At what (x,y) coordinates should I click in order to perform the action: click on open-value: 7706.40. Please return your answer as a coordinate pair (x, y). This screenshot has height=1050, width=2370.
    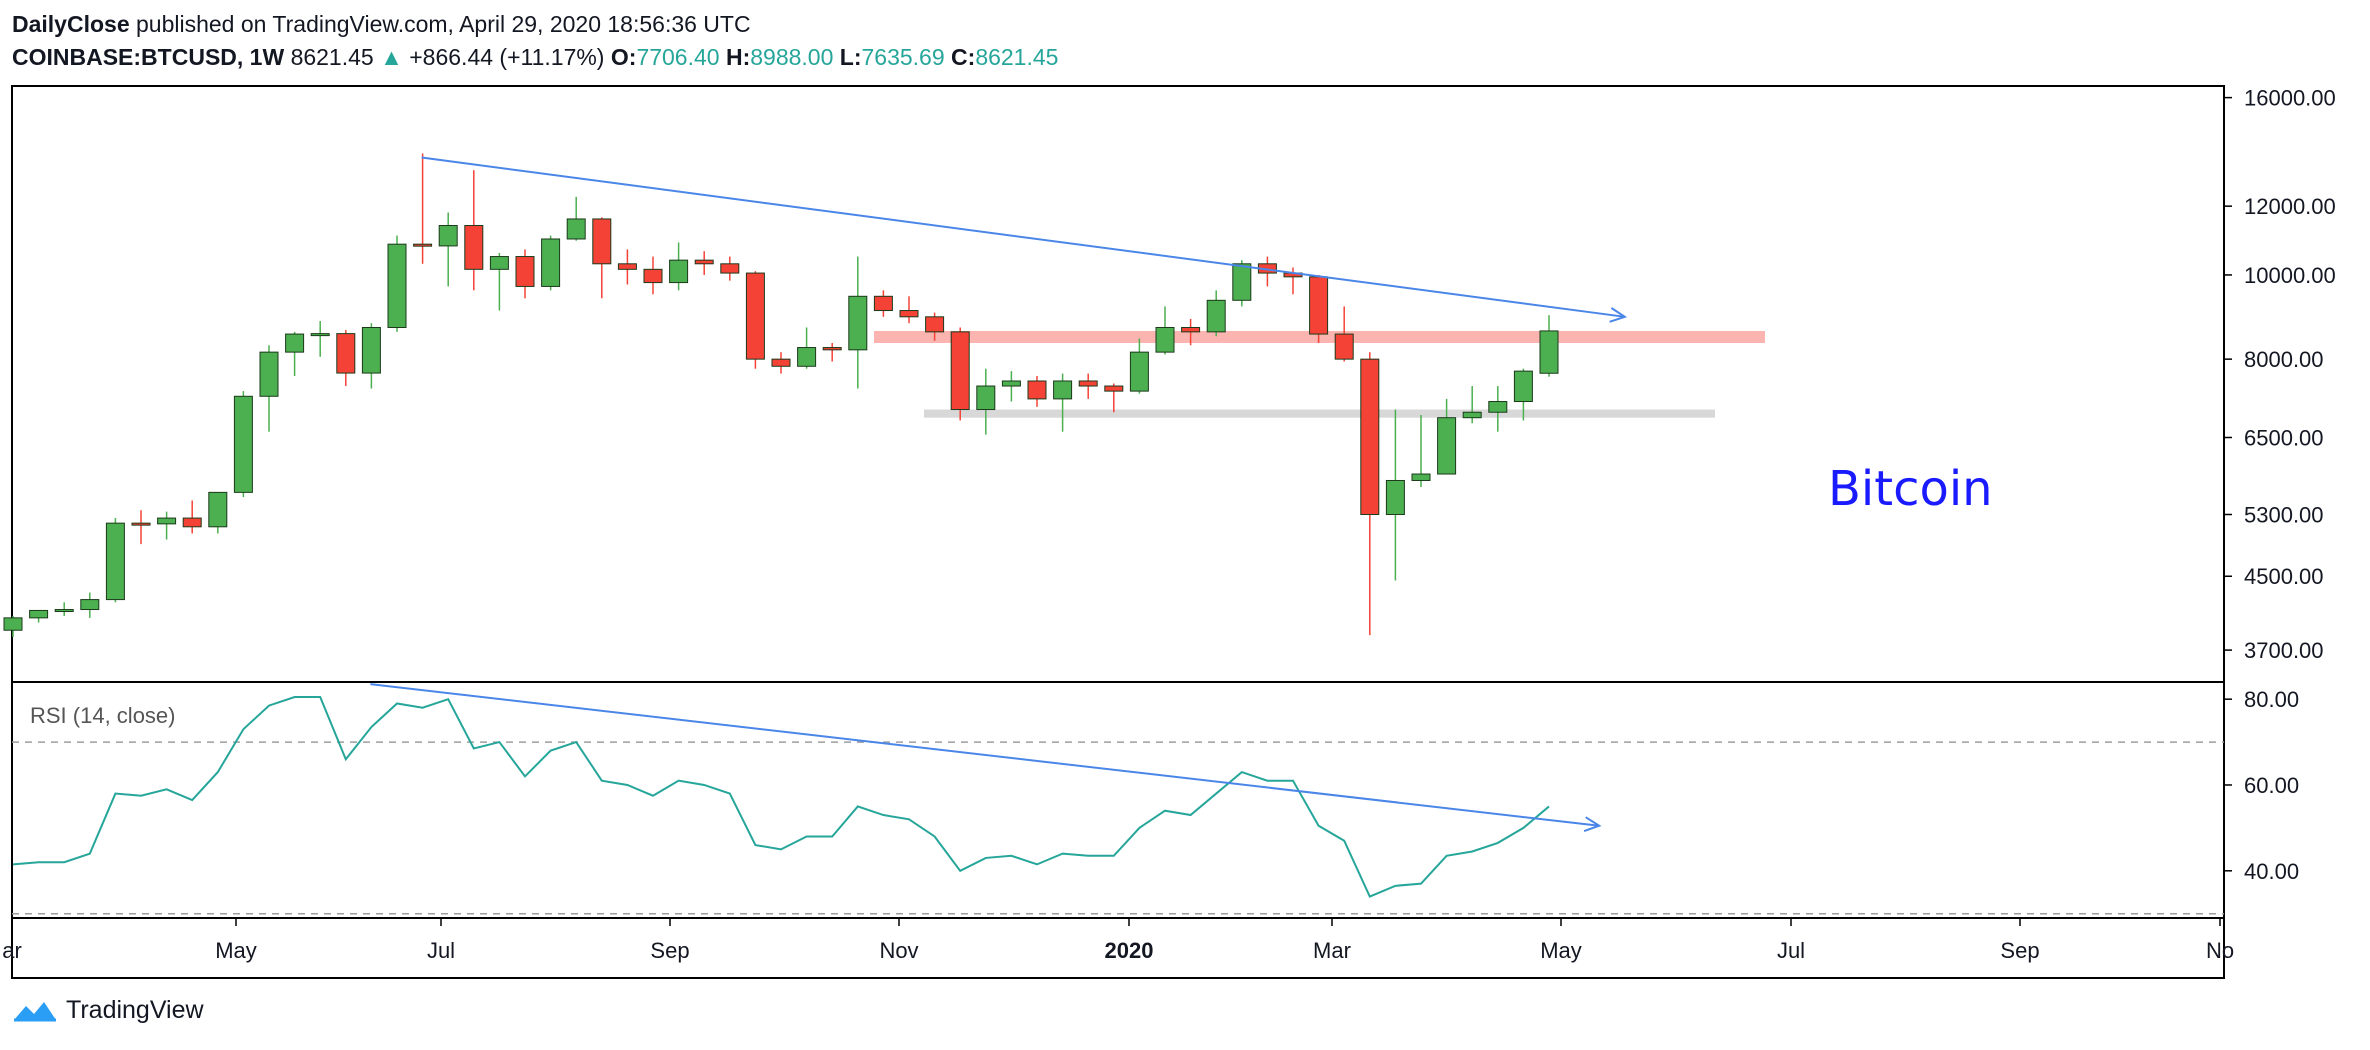
    Looking at the image, I should click on (678, 57).